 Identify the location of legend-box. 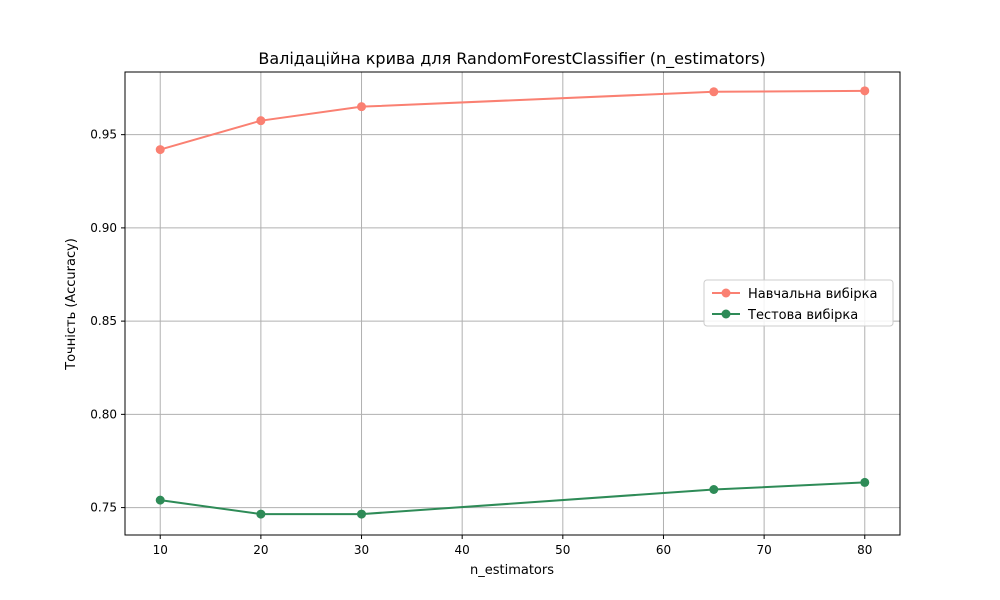
(798, 303).